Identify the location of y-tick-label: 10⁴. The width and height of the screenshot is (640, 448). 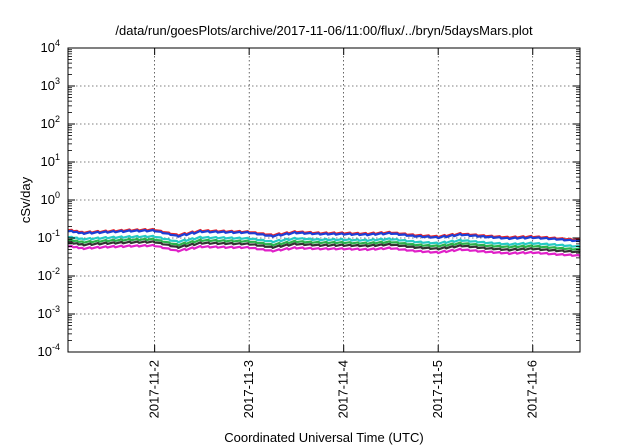
(50, 46).